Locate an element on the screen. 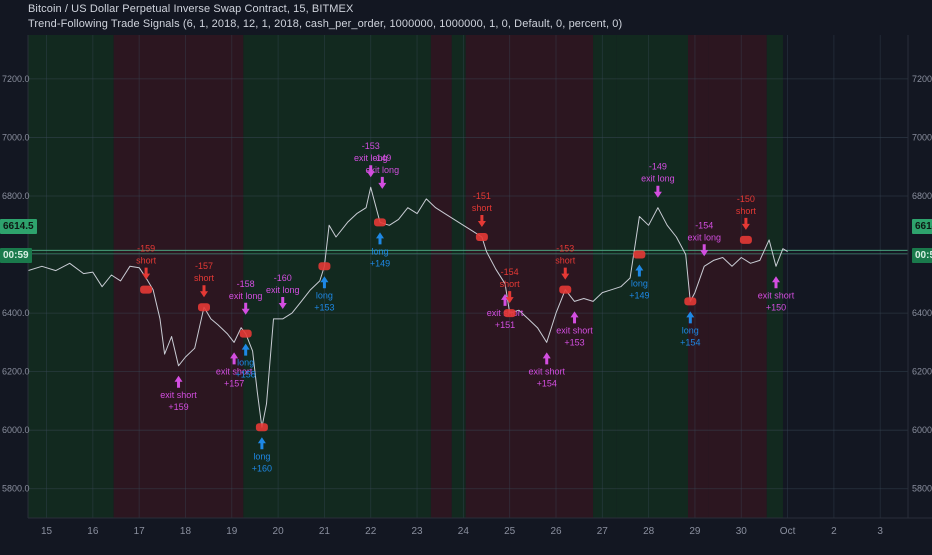 The height and width of the screenshot is (555, 932). y-tick-label-left: 6800.0 is located at coordinates (16, 196).